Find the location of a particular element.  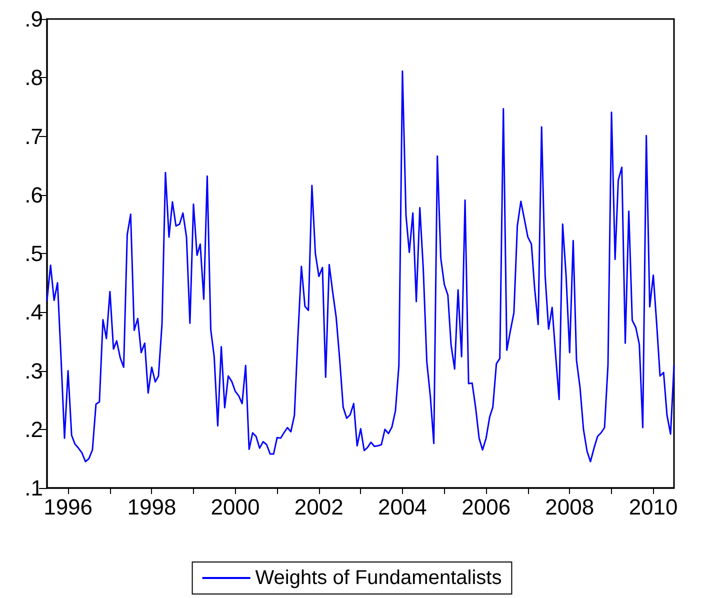

x-tick-label: 1996 is located at coordinates (68, 507).